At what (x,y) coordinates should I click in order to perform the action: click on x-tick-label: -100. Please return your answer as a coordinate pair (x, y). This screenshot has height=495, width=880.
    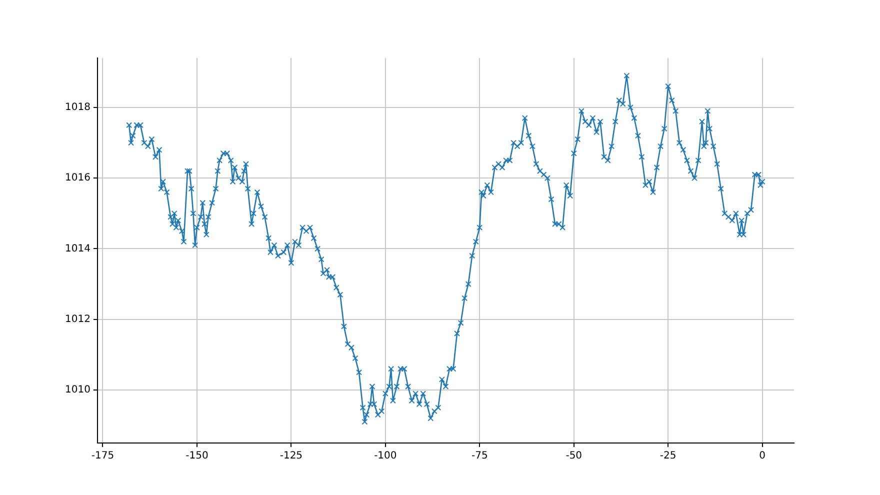
    Looking at the image, I should click on (385, 456).